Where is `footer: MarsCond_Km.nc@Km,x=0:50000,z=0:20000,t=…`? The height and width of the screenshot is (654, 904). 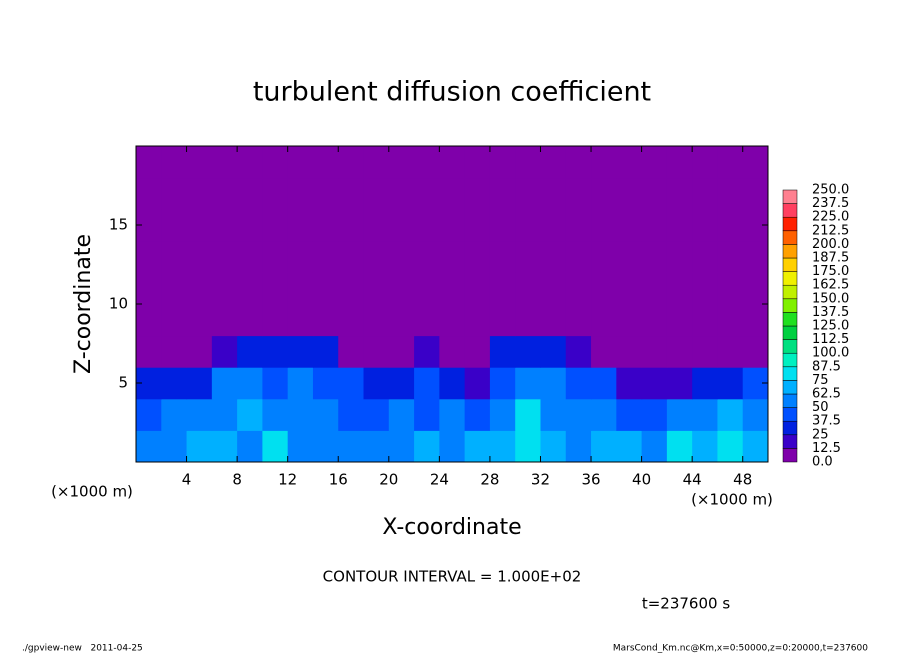
footer: MarsCond_Km.nc@Km,x=0:50000,z=0:20000,t=… is located at coordinates (740, 649).